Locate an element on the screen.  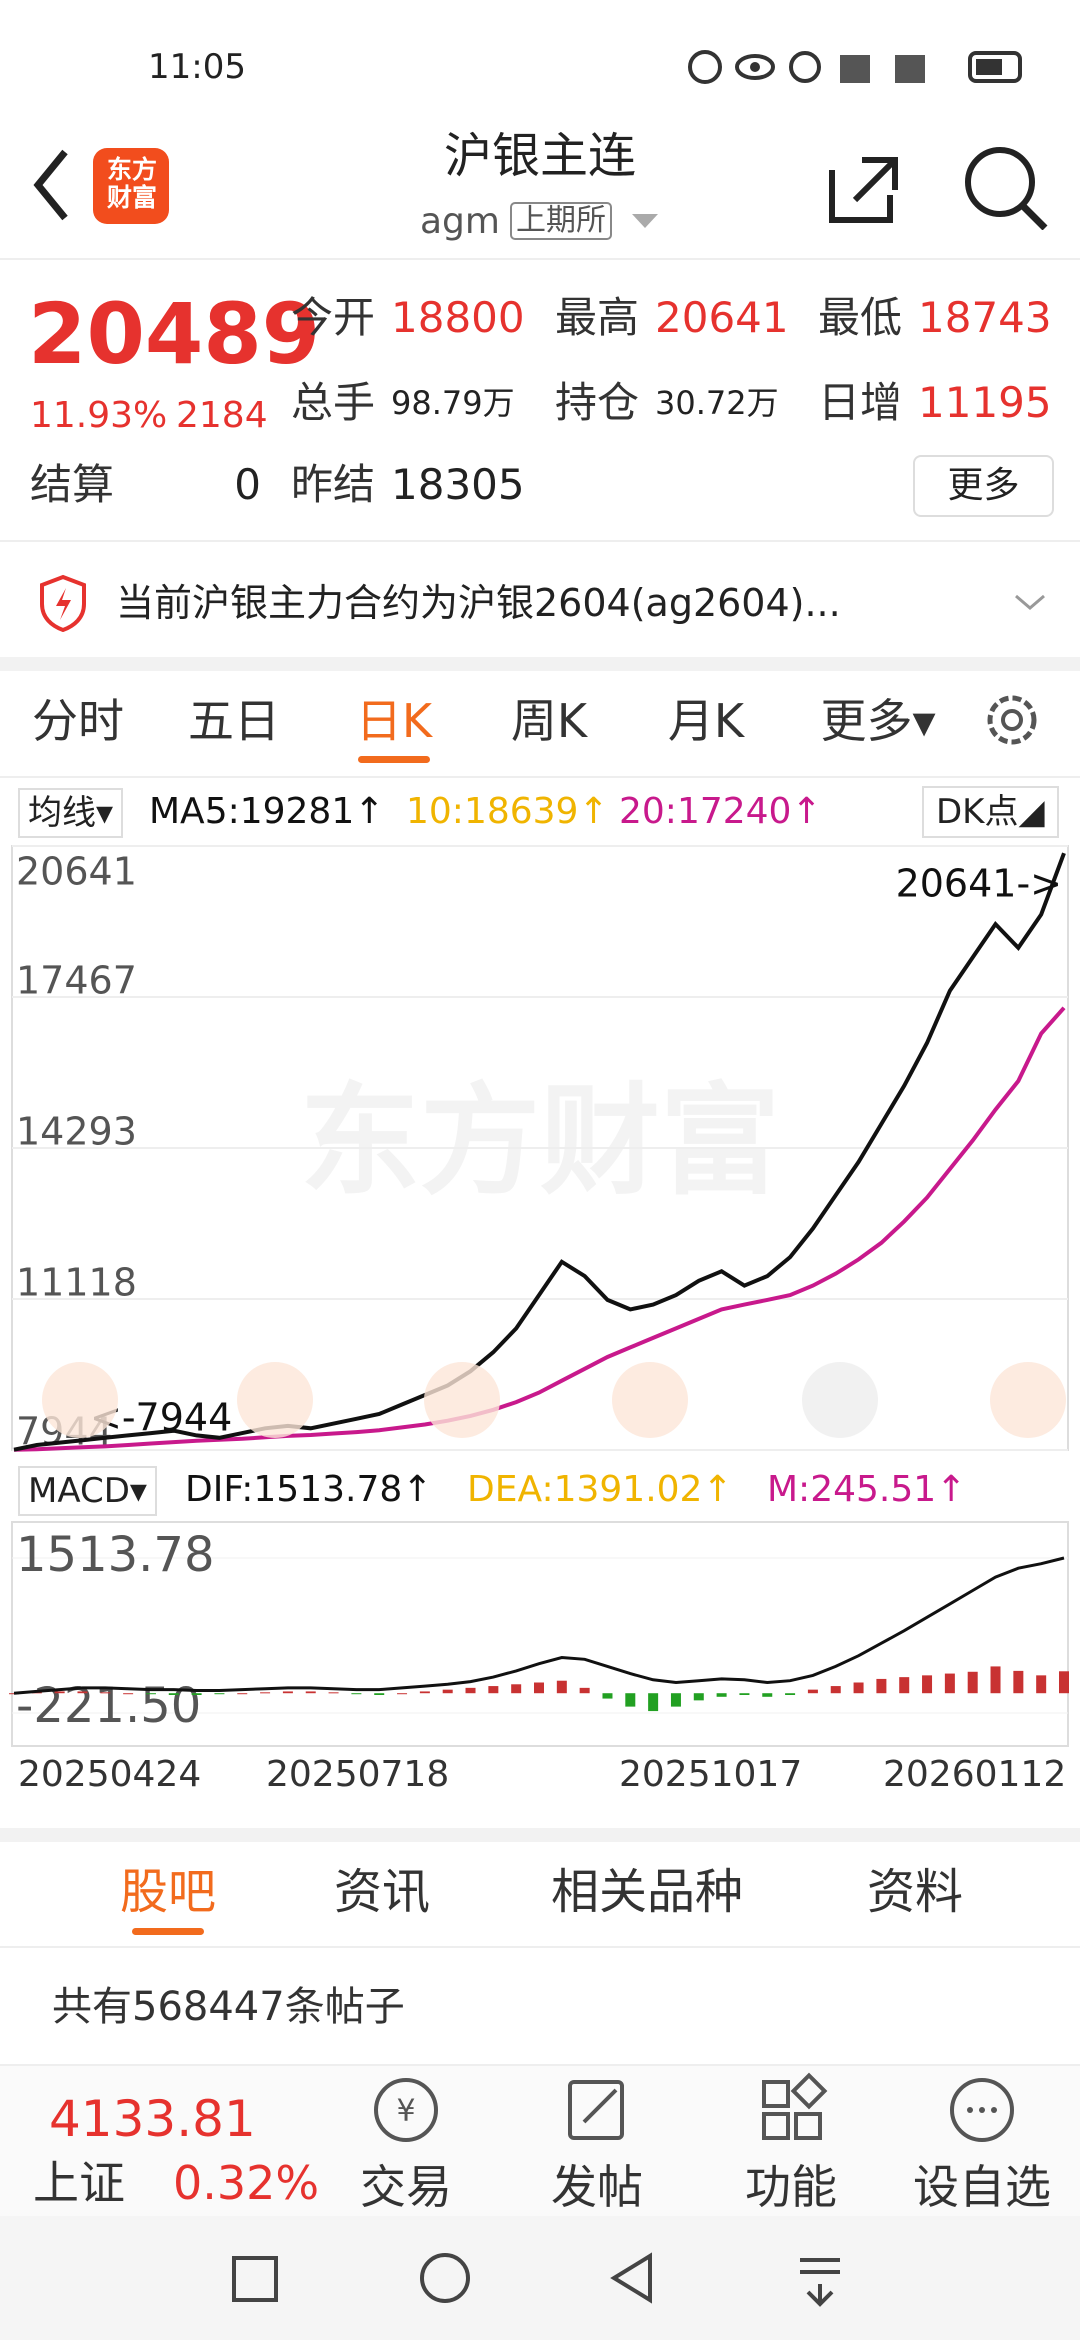
logo-line: 东方 is located at coordinates (131, 169).